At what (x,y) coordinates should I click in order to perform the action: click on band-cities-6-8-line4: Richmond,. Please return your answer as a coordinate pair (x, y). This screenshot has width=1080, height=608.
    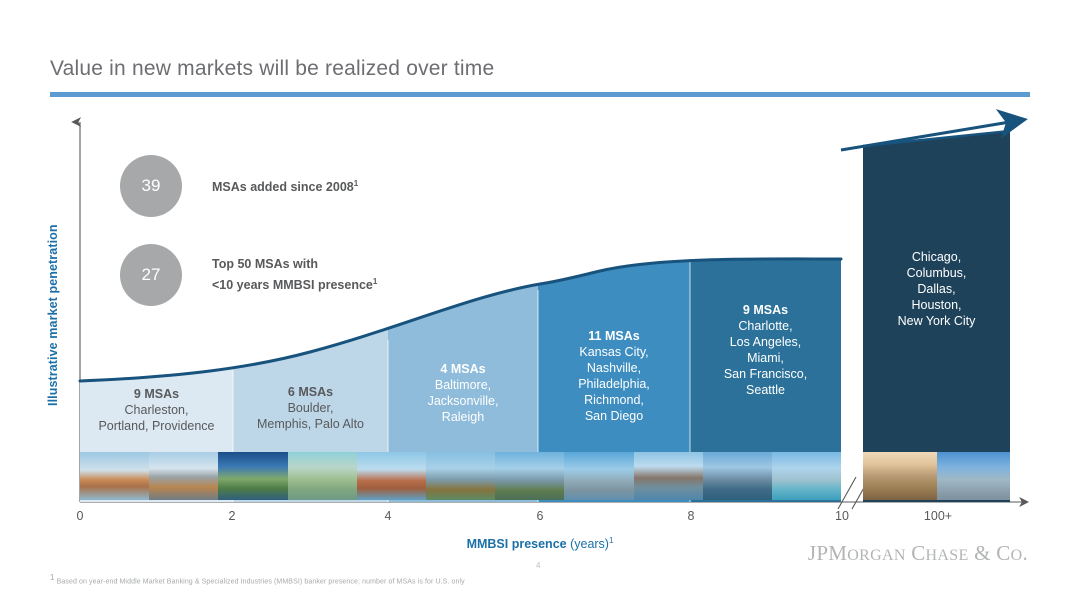
    Looking at the image, I should click on (614, 400).